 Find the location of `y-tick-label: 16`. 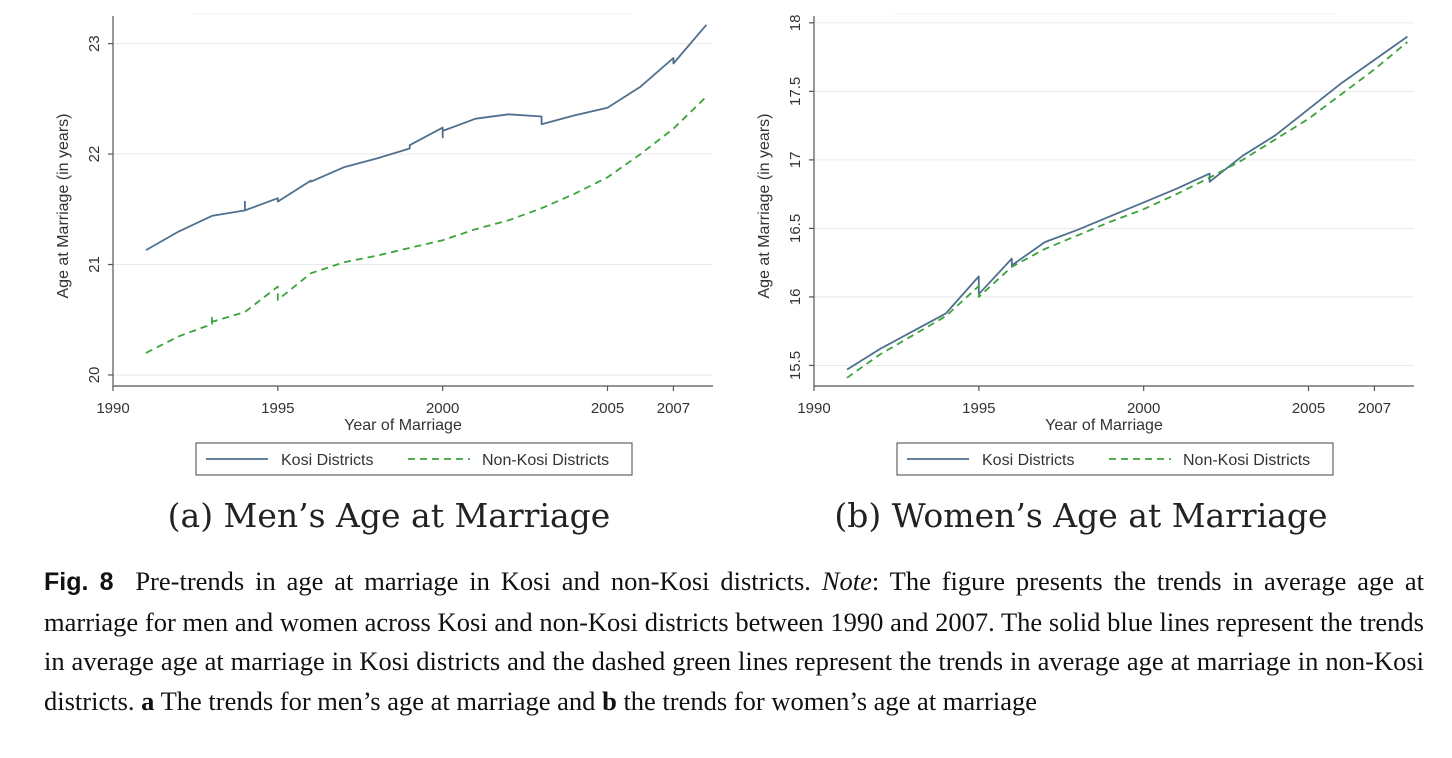

y-tick-label: 16 is located at coordinates (795, 297).